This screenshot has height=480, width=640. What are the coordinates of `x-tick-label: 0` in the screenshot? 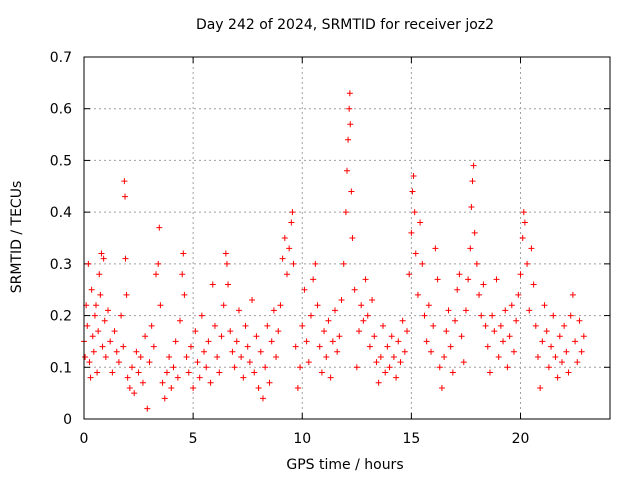 It's located at (84, 439).